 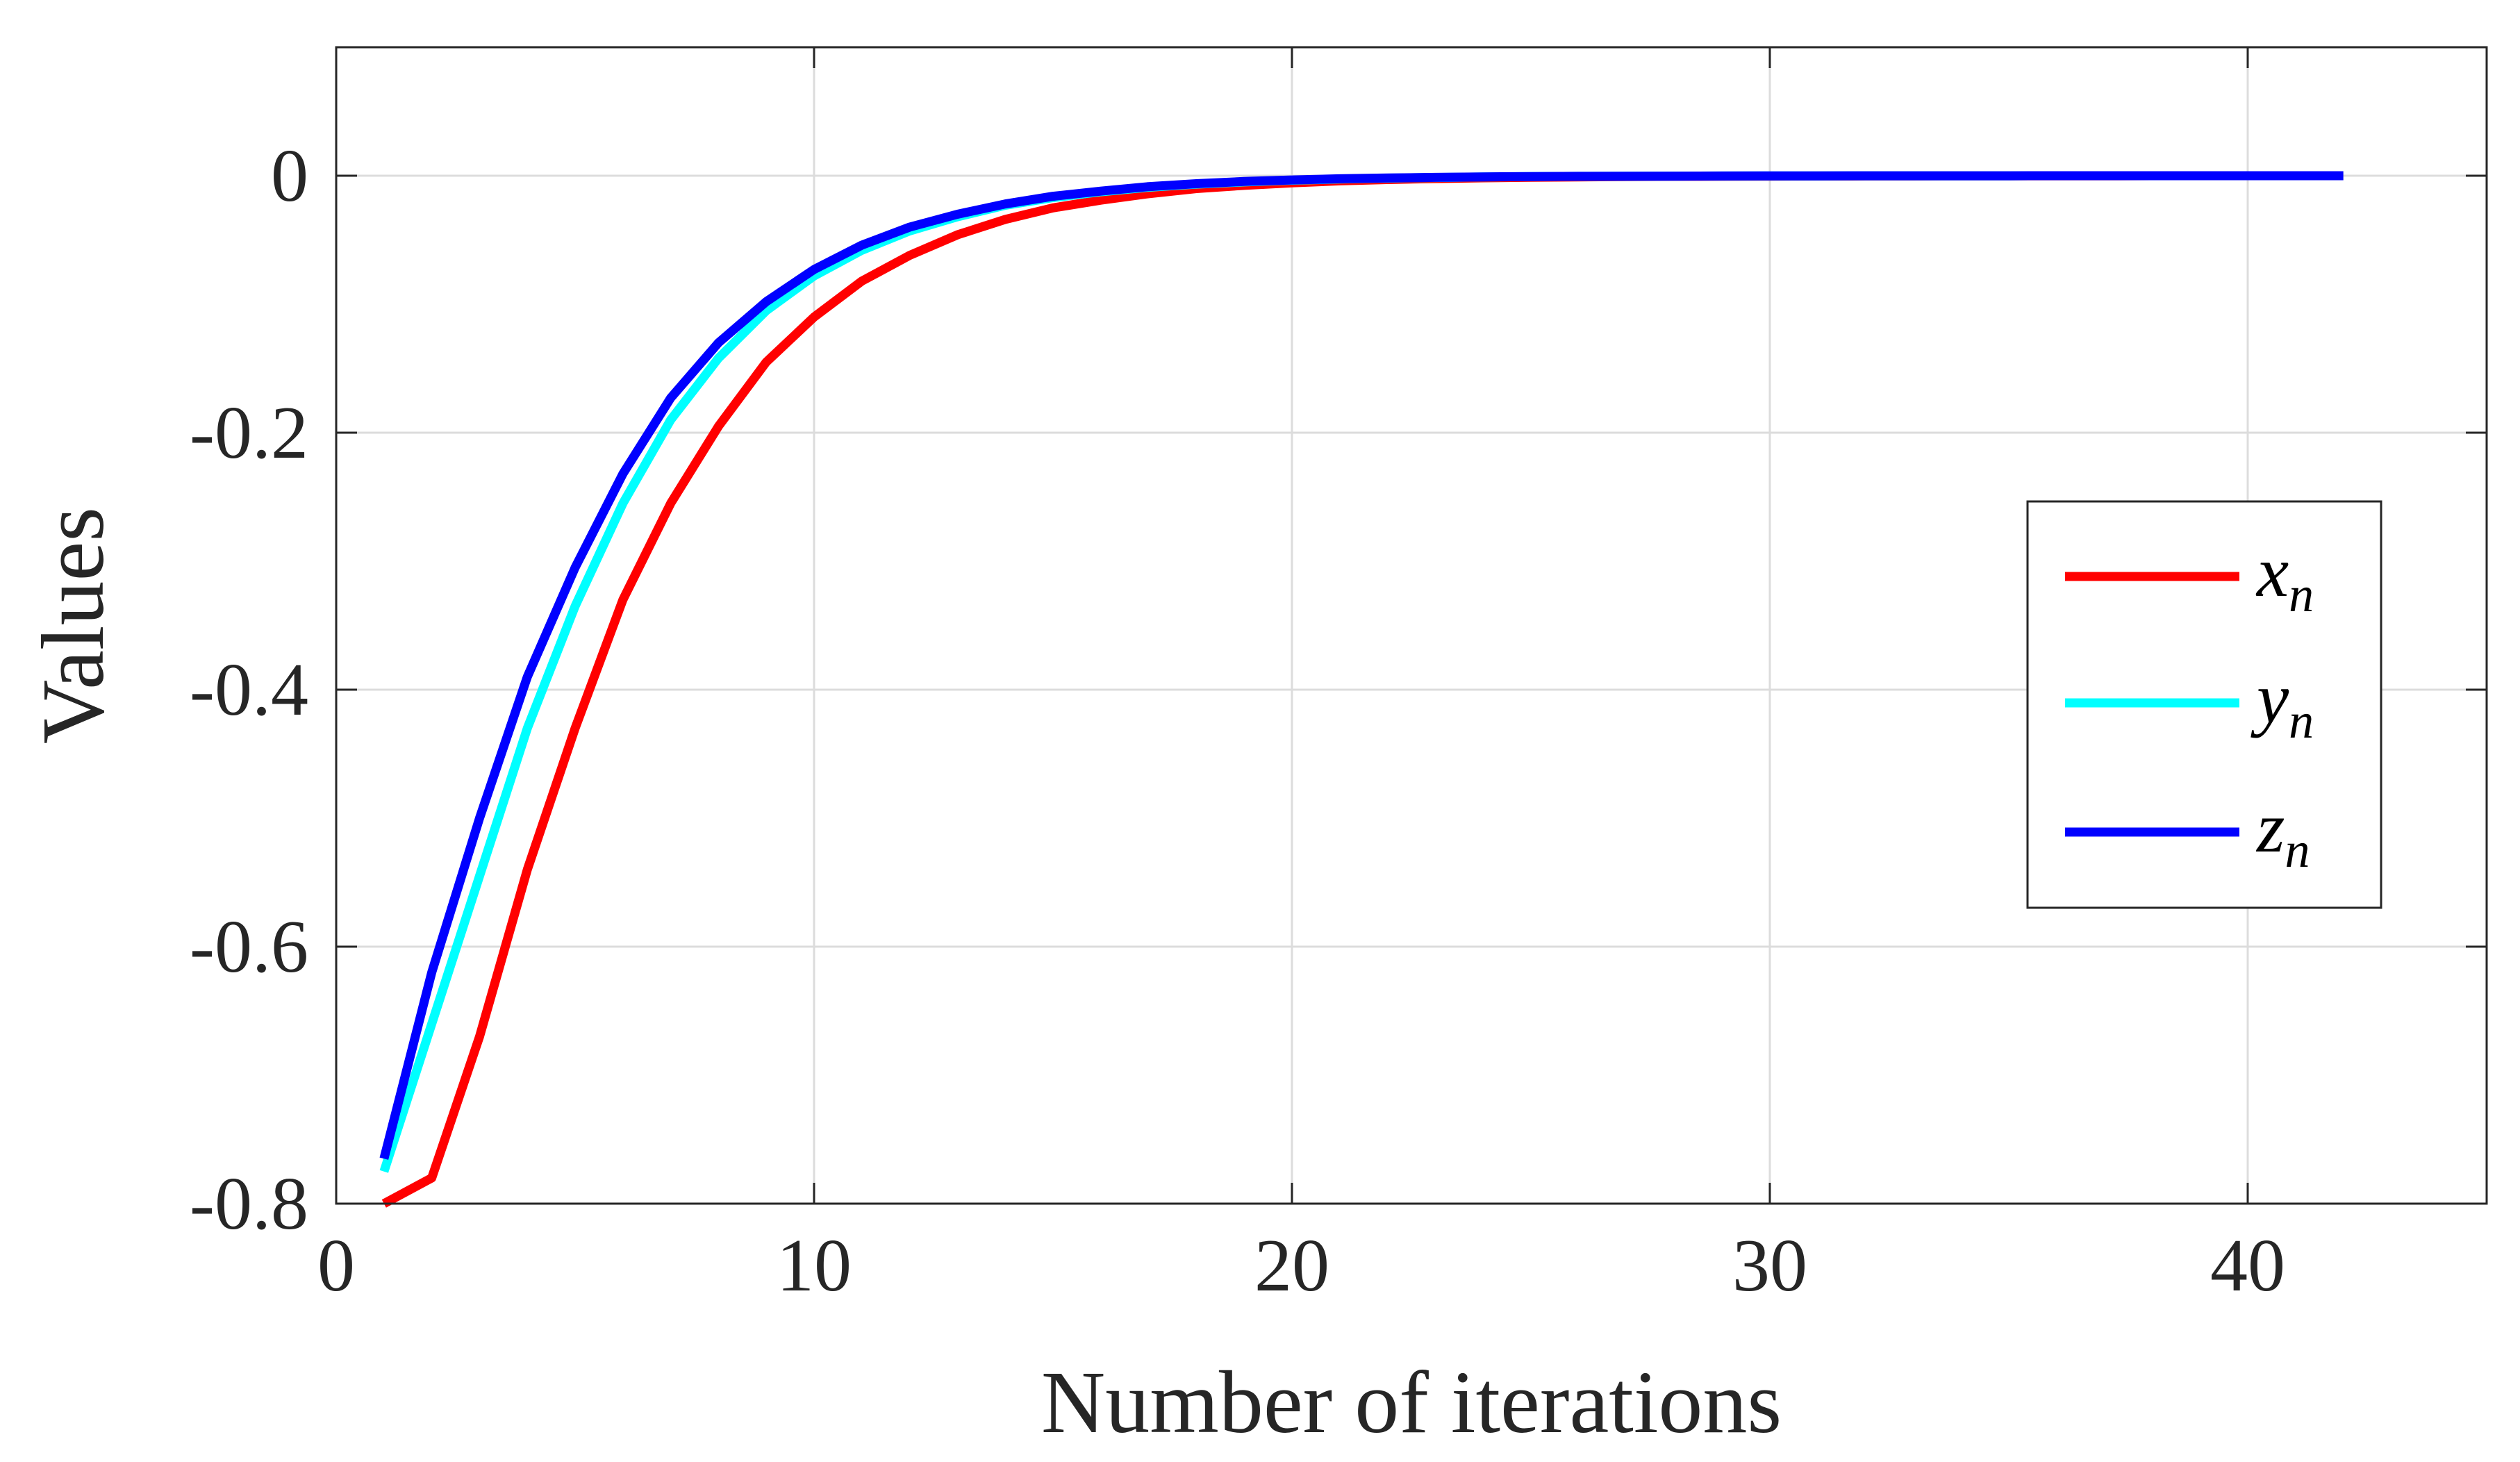 What do you see at coordinates (1291, 1265) in the screenshot?
I see `x-tick-label: 20` at bounding box center [1291, 1265].